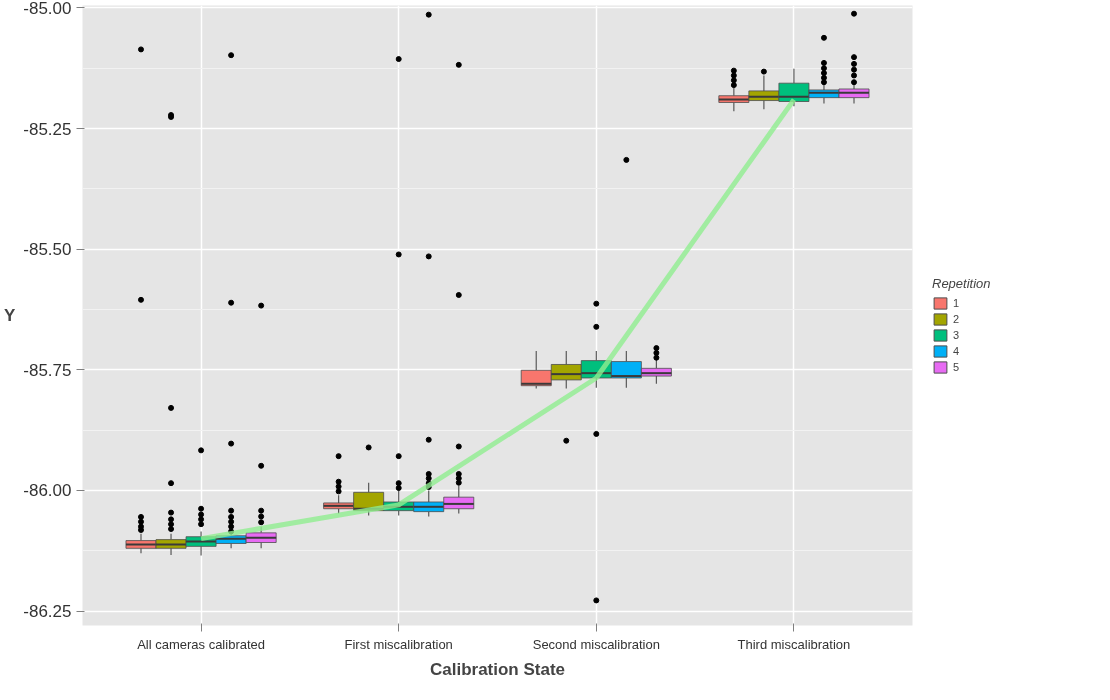 This screenshot has height=700, width=1110. Describe the element at coordinates (47, 129) in the screenshot. I see `y-tick-label: -85.25` at that location.